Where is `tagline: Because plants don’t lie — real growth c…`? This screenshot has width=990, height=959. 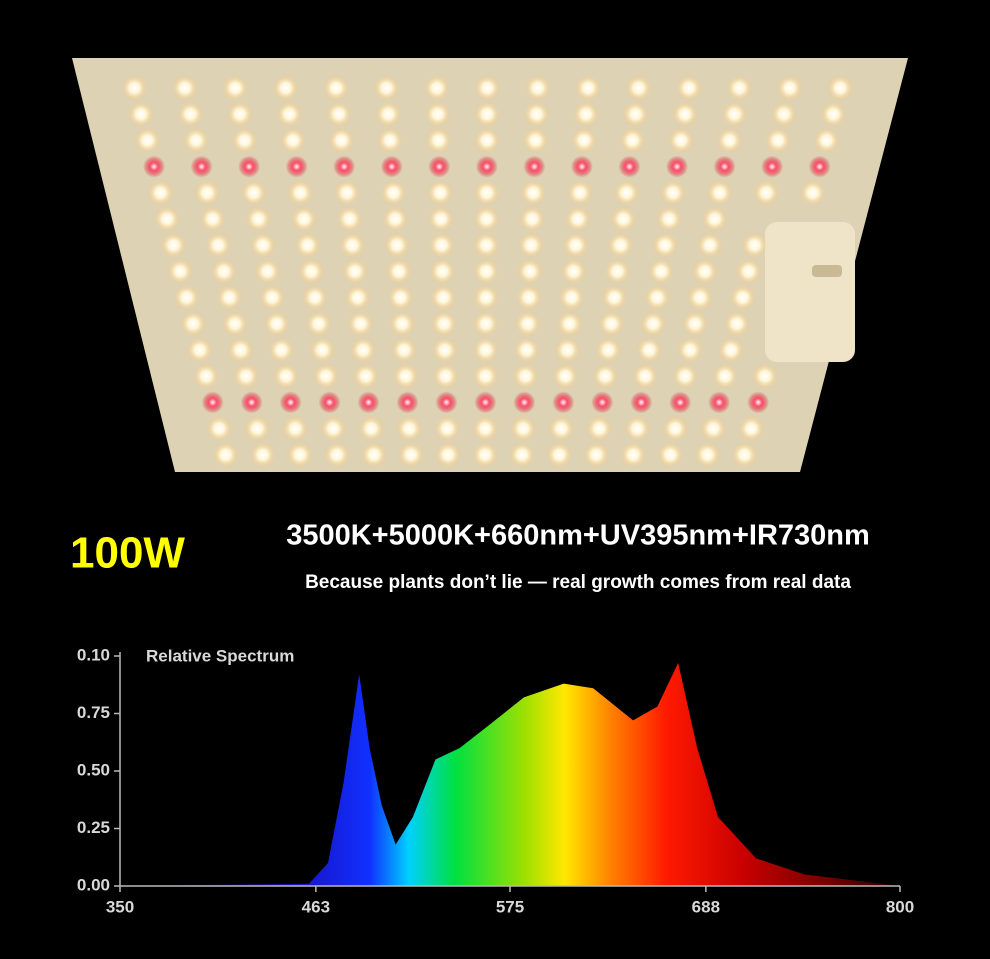
tagline: Because plants don’t lie — real growth c… is located at coordinates (578, 582).